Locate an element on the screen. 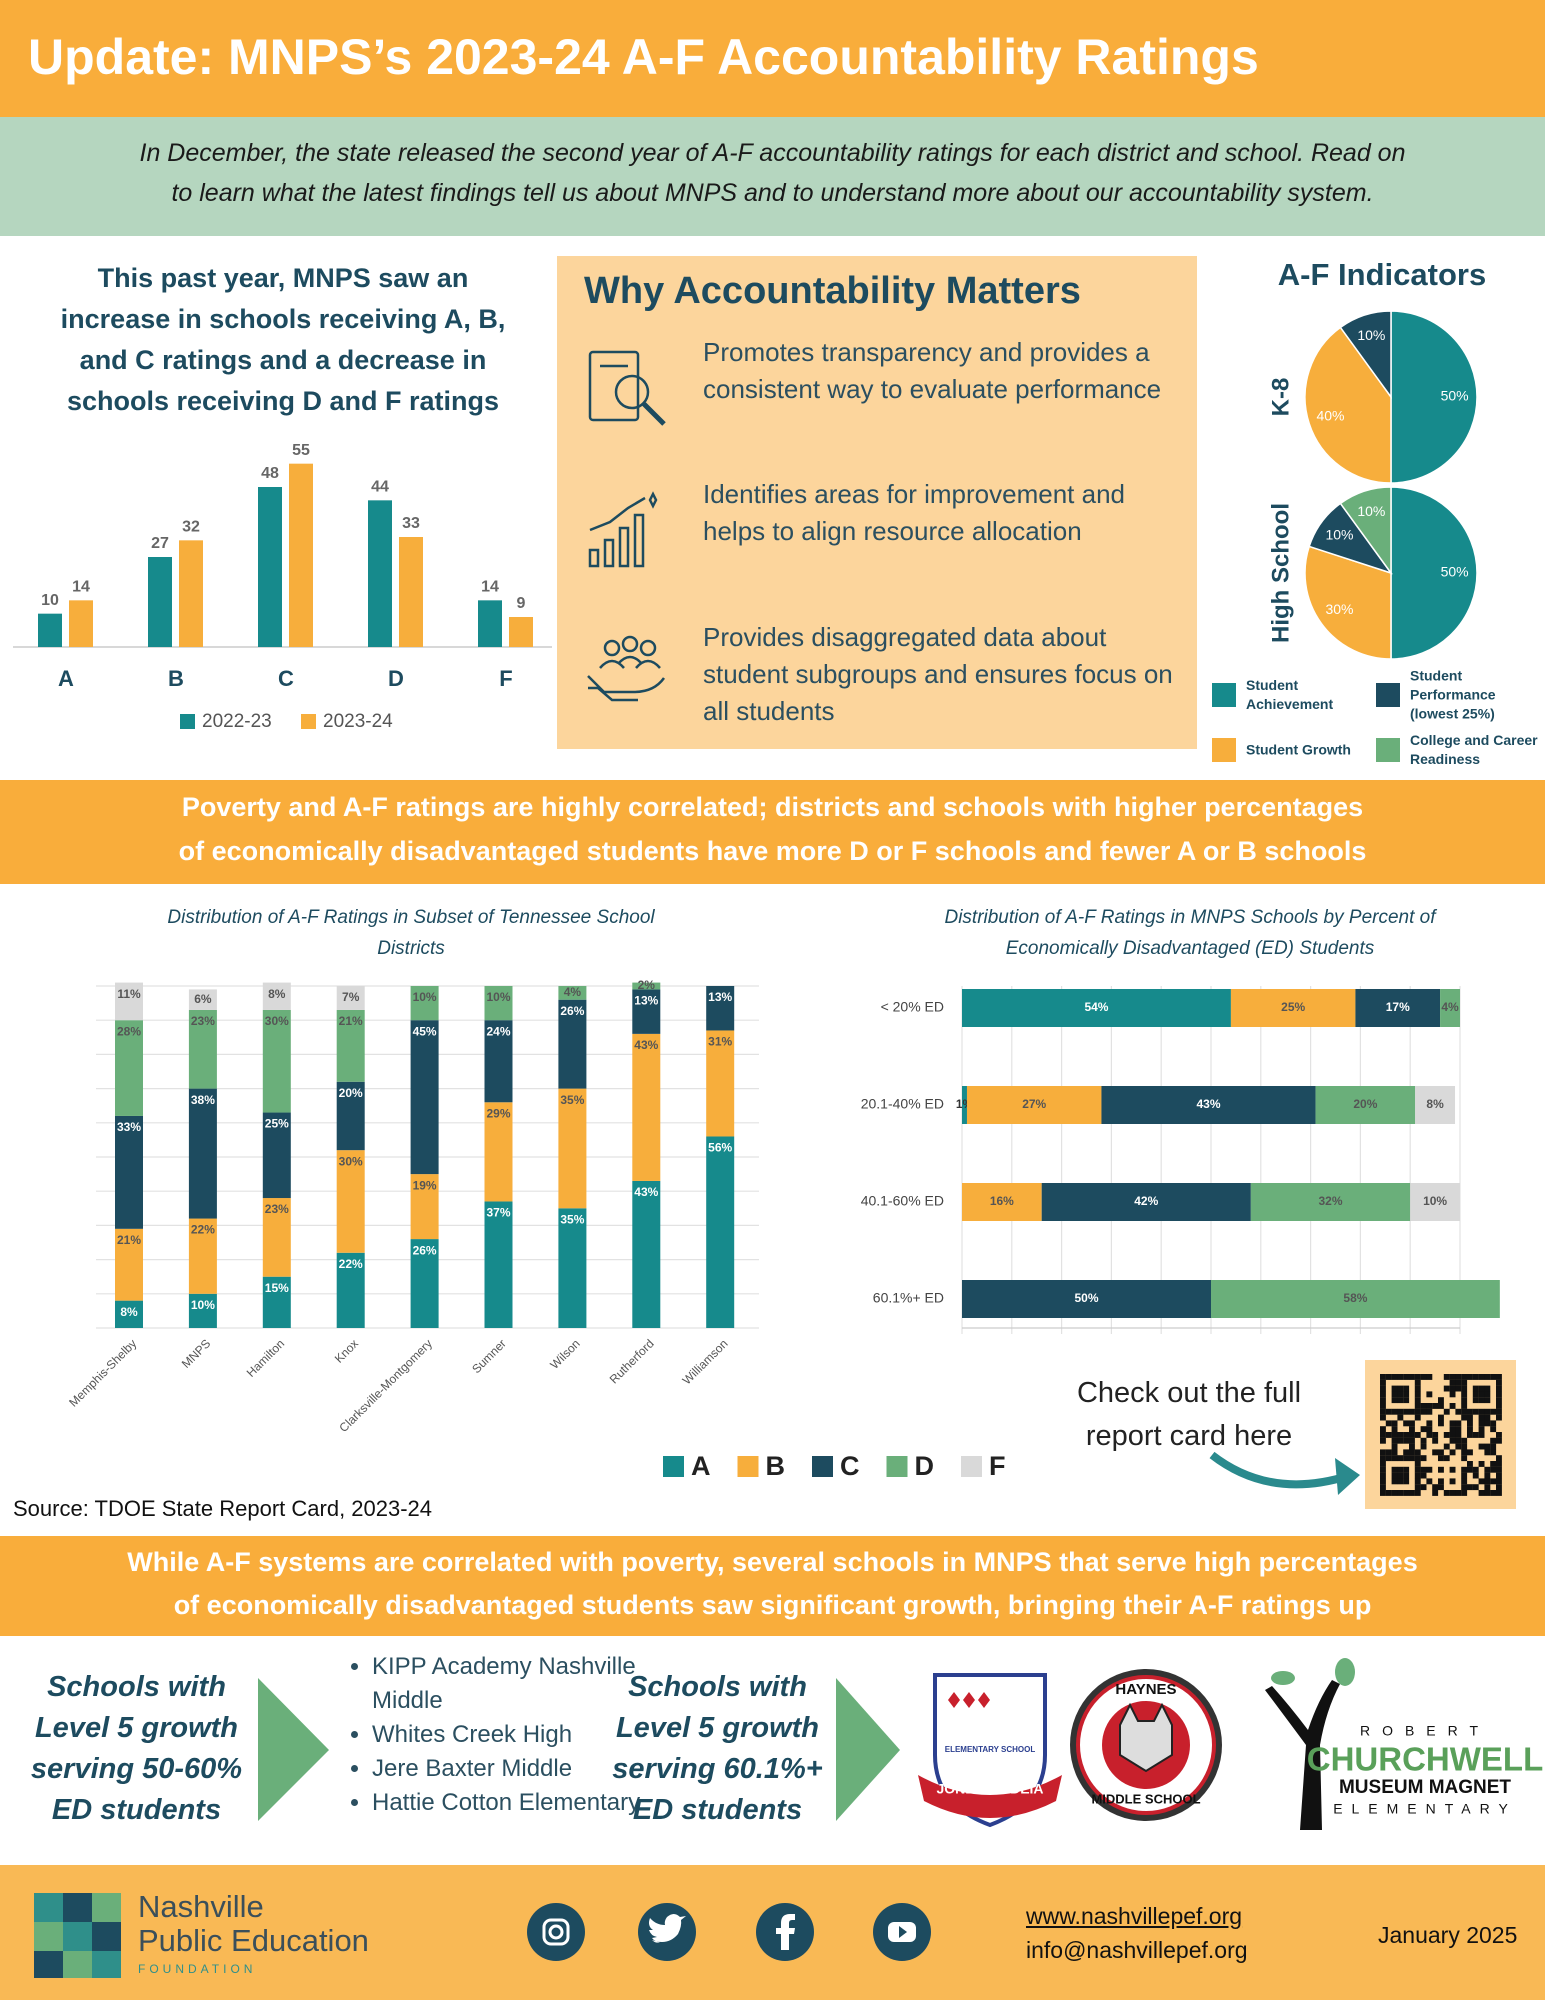 This screenshot has width=1545, height=2000. x-tick-label: MNPS is located at coordinates (196, 1353).